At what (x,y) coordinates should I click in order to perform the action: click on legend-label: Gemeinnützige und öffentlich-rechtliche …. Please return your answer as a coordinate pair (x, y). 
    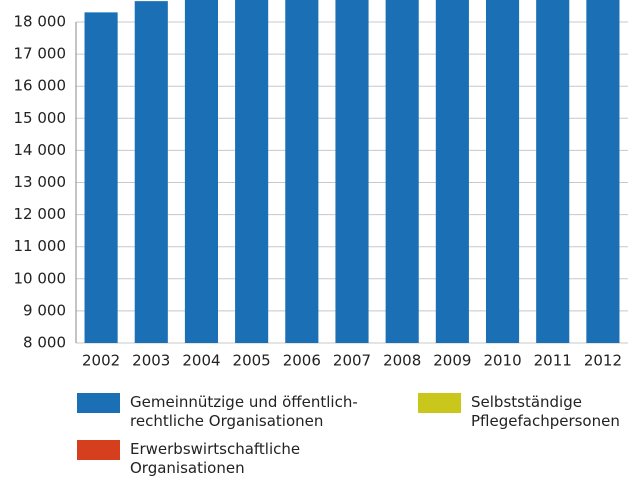
    Looking at the image, I should click on (244, 411).